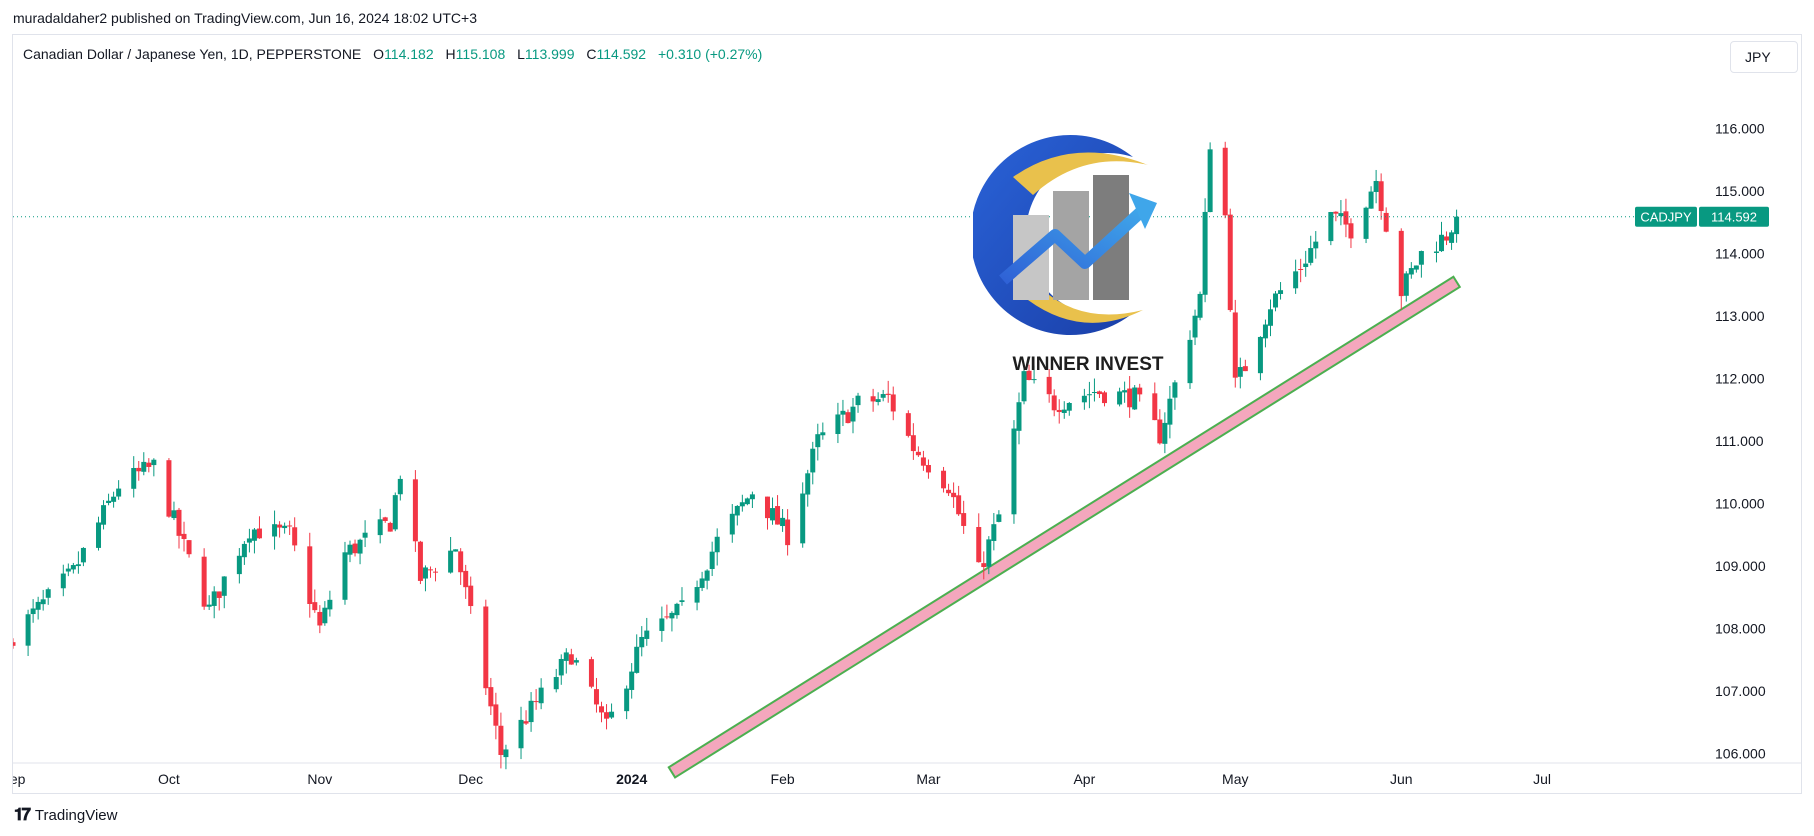 This screenshot has height=836, width=1814. I want to click on rising-chart-logo-icon: WINNER INVEST, so click(1068, 255).